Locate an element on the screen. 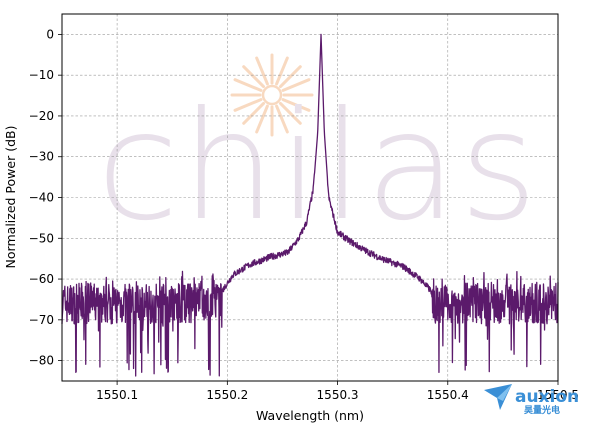  x-tick-label: 1550.4 is located at coordinates (448, 395).